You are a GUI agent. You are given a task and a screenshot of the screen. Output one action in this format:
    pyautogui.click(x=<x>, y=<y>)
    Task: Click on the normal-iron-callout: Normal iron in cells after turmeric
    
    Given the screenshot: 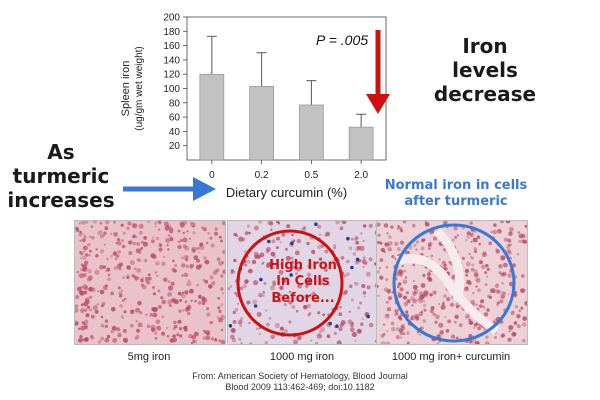 What is the action you would take?
    pyautogui.click(x=456, y=193)
    